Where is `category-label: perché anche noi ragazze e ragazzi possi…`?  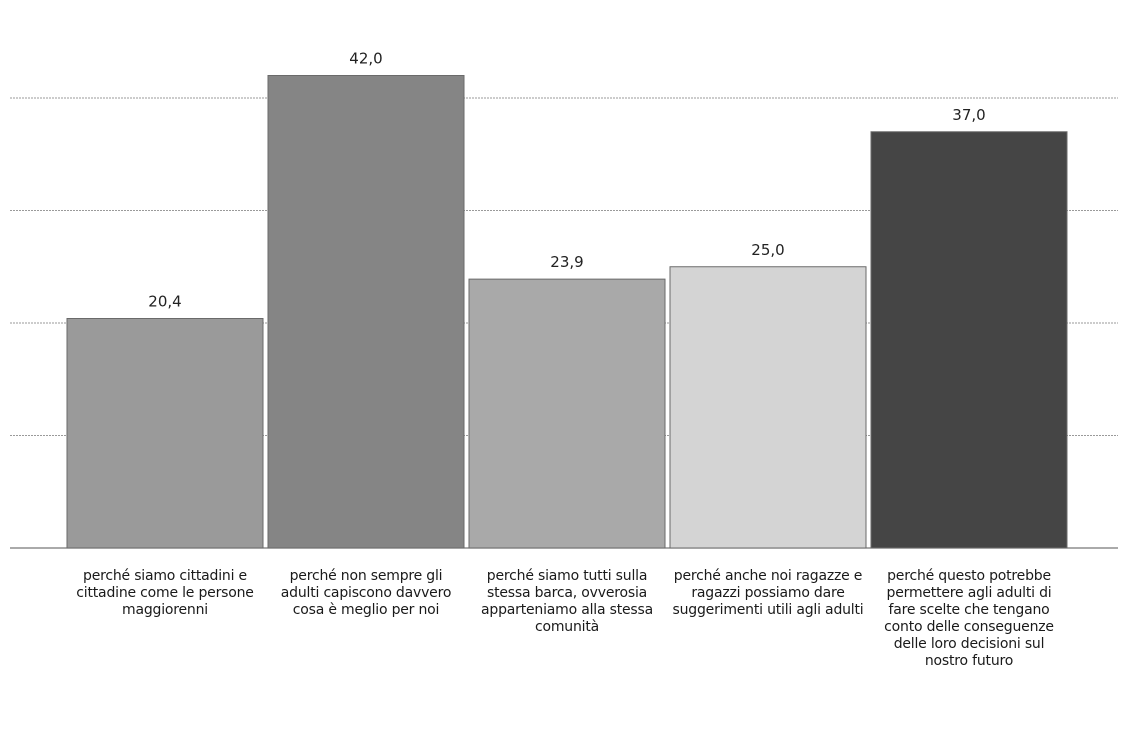 category-label: perché anche noi ragazze e ragazzi possi… is located at coordinates (768, 593).